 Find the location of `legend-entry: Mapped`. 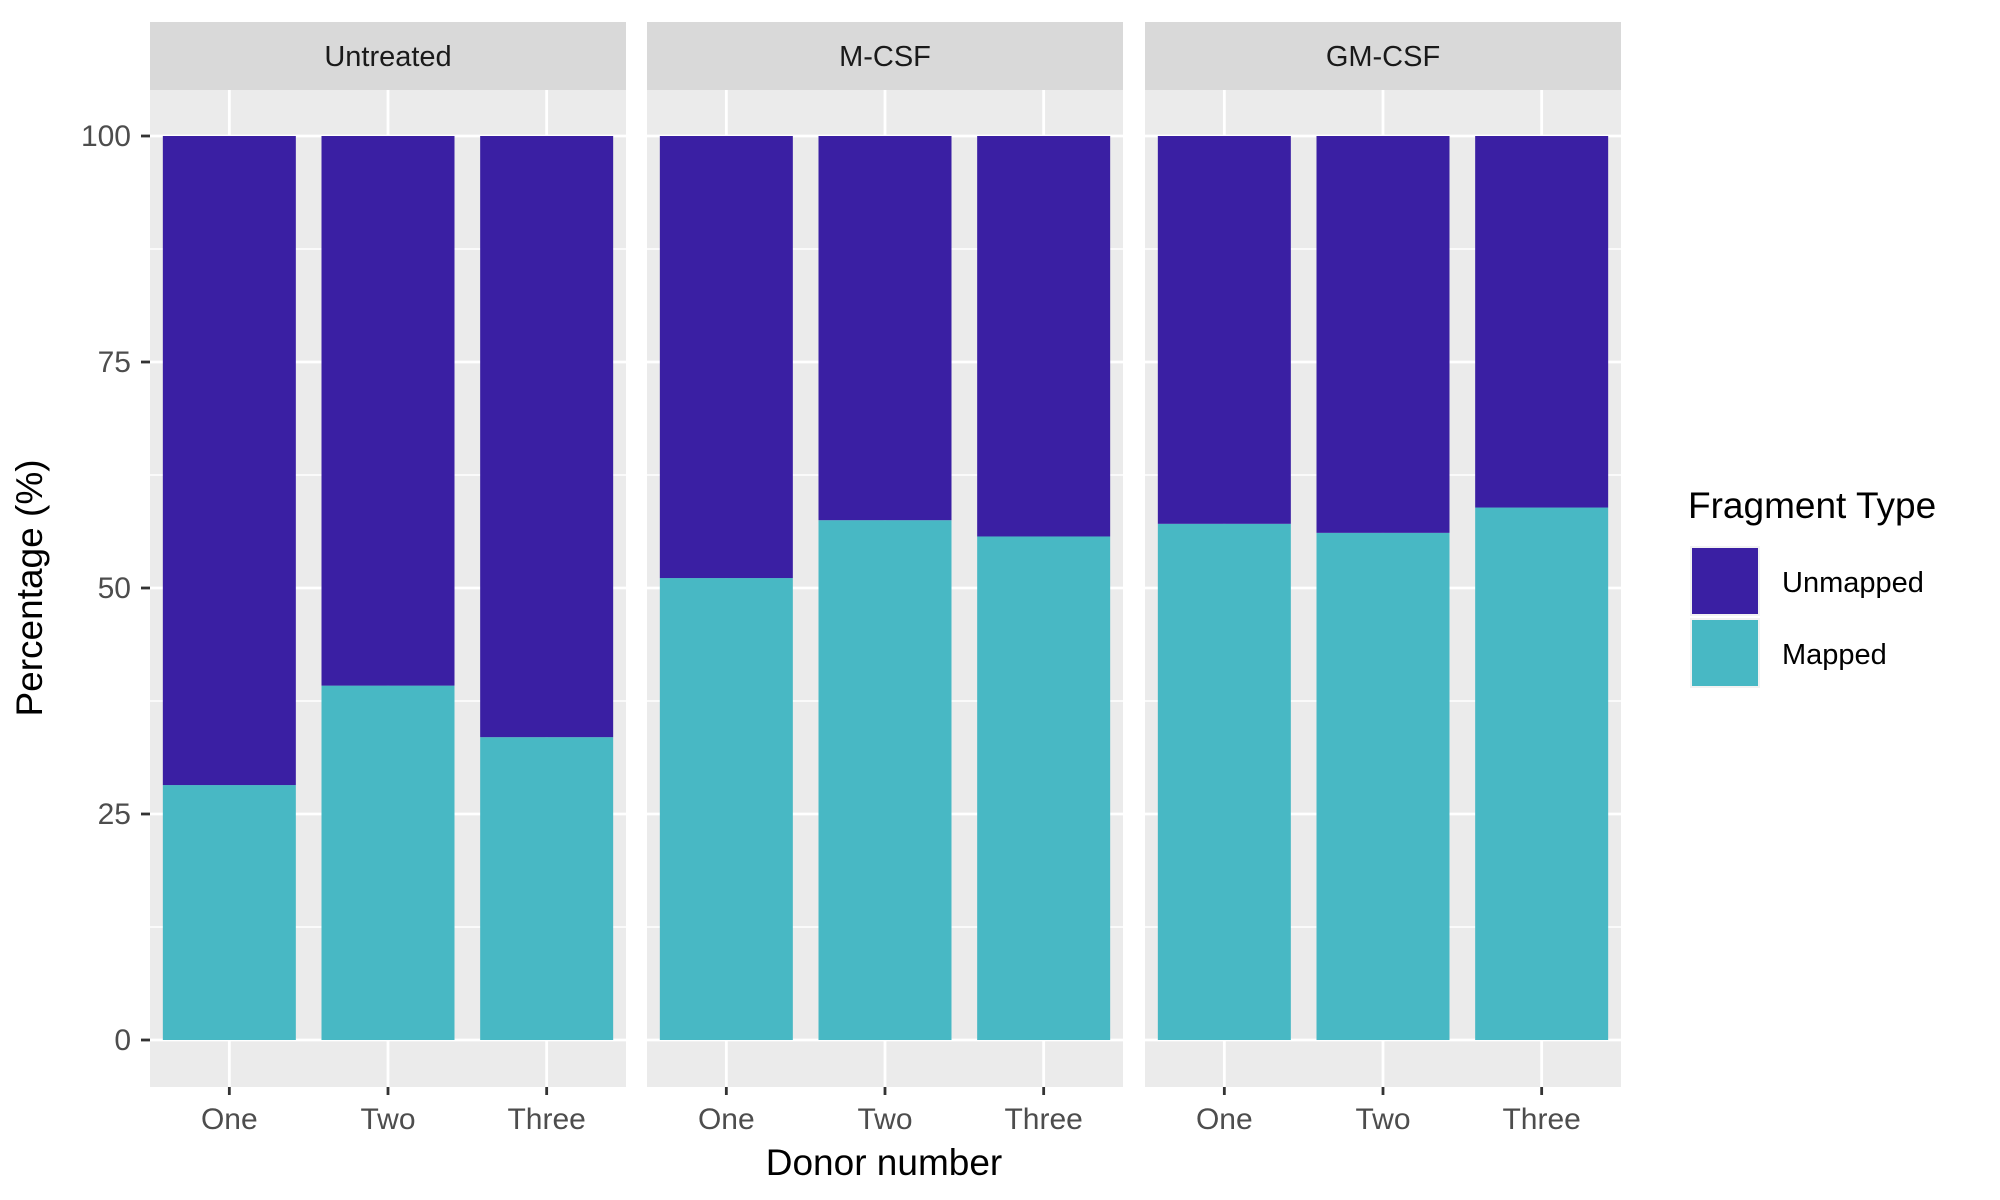

legend-entry: Mapped is located at coordinates (1788, 653).